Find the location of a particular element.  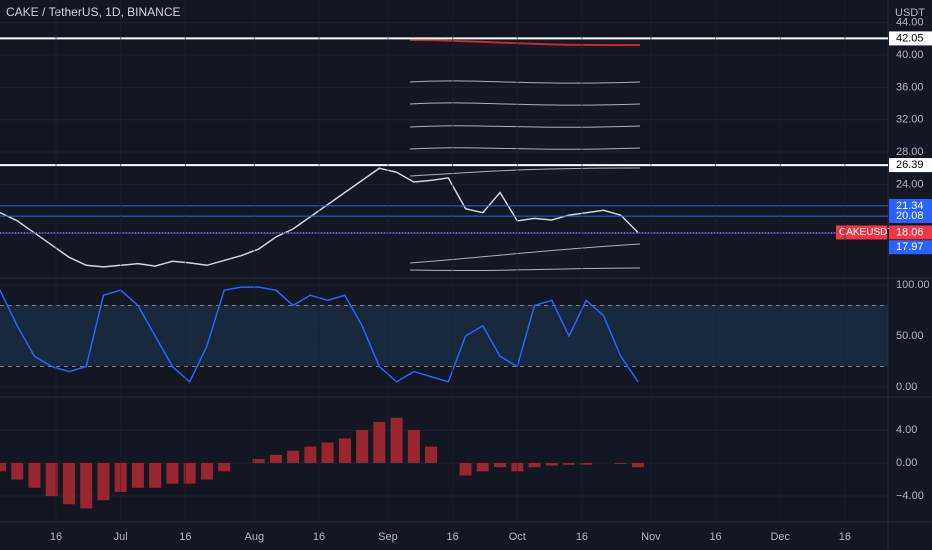

y-tick-label: 100.00 is located at coordinates (913, 285).